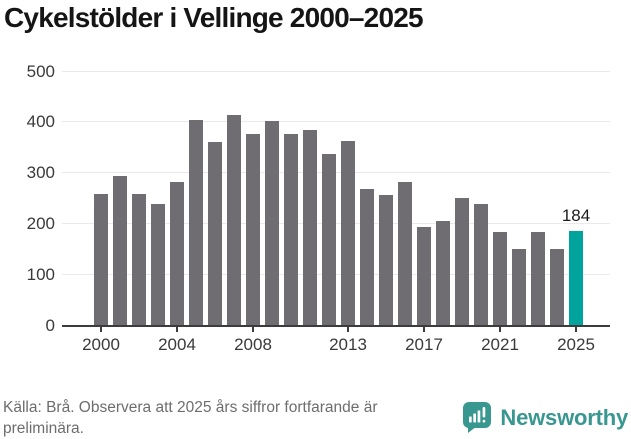 The width and height of the screenshot is (631, 439). I want to click on bar-2001, so click(120, 250).